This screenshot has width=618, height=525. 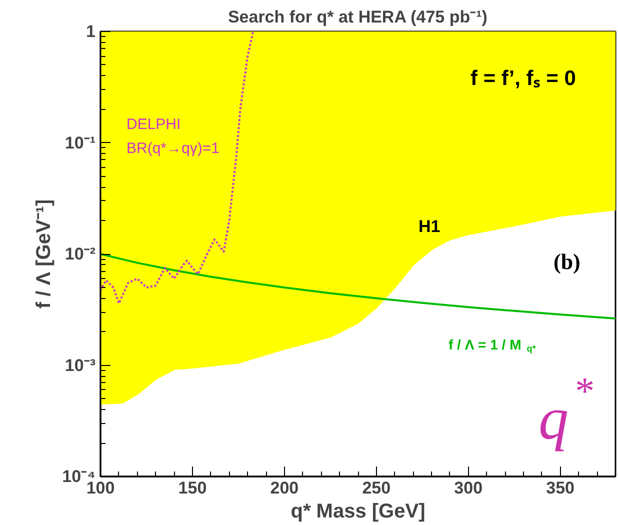 What do you see at coordinates (468, 488) in the screenshot?
I see `x-tick-label: 300` at bounding box center [468, 488].